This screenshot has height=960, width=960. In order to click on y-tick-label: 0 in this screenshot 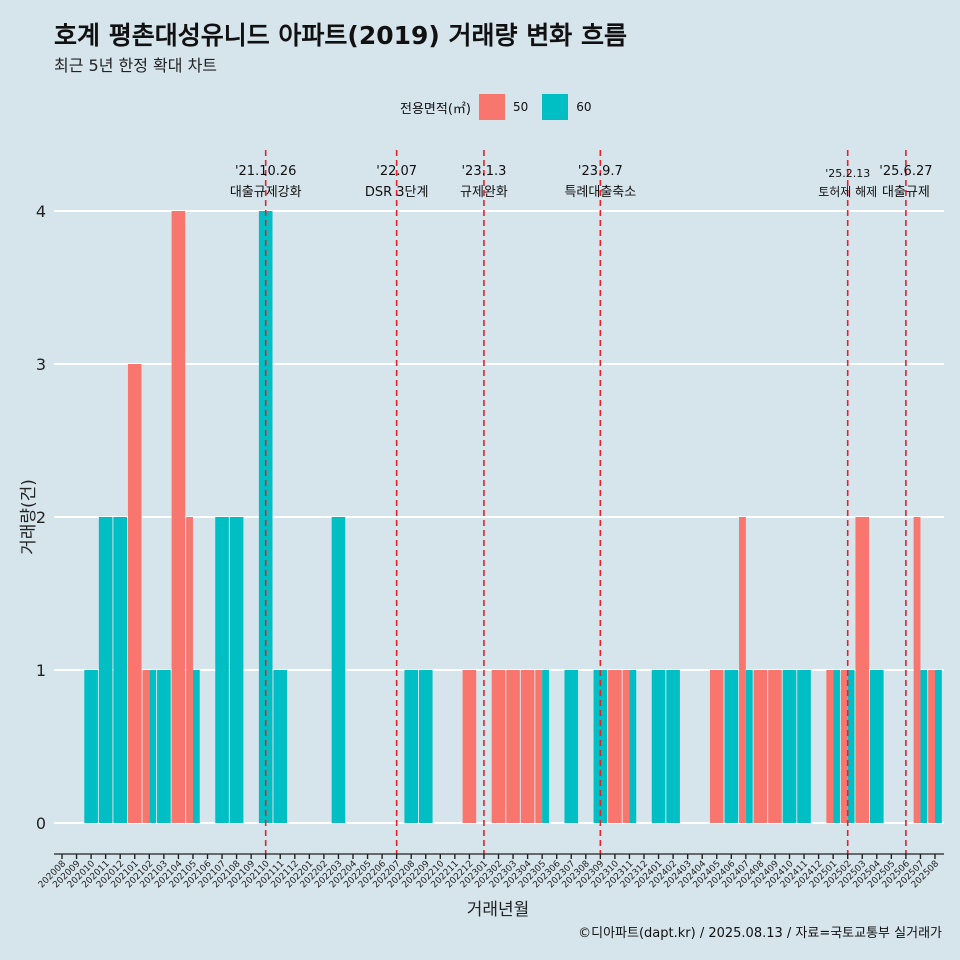, I will do `click(41, 823)`.